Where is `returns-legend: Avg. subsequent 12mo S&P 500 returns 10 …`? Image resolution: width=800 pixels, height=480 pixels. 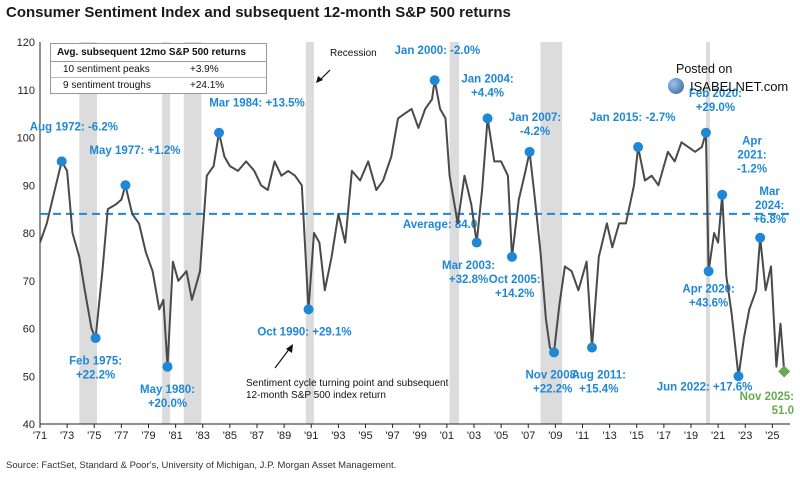
returns-legend: Avg. subsequent 12mo S&P 500 returns 10 … is located at coordinates (158, 68).